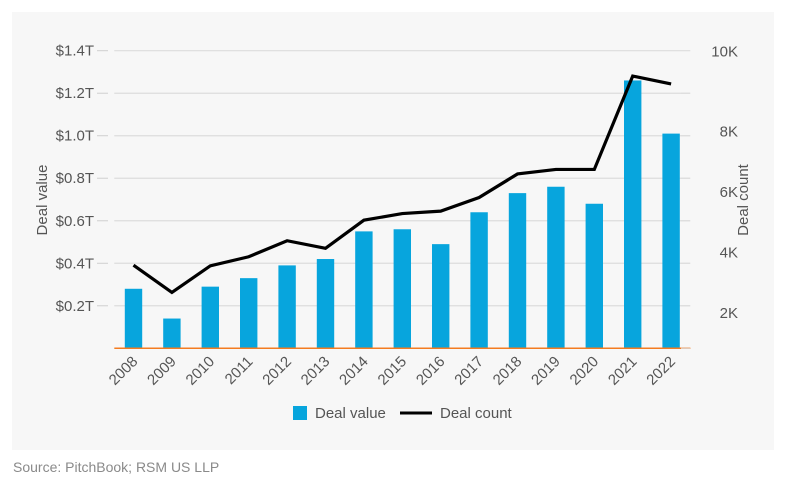  Describe the element at coordinates (75, 263) in the screenshot. I see `left-tick-label: $0.4T` at that location.